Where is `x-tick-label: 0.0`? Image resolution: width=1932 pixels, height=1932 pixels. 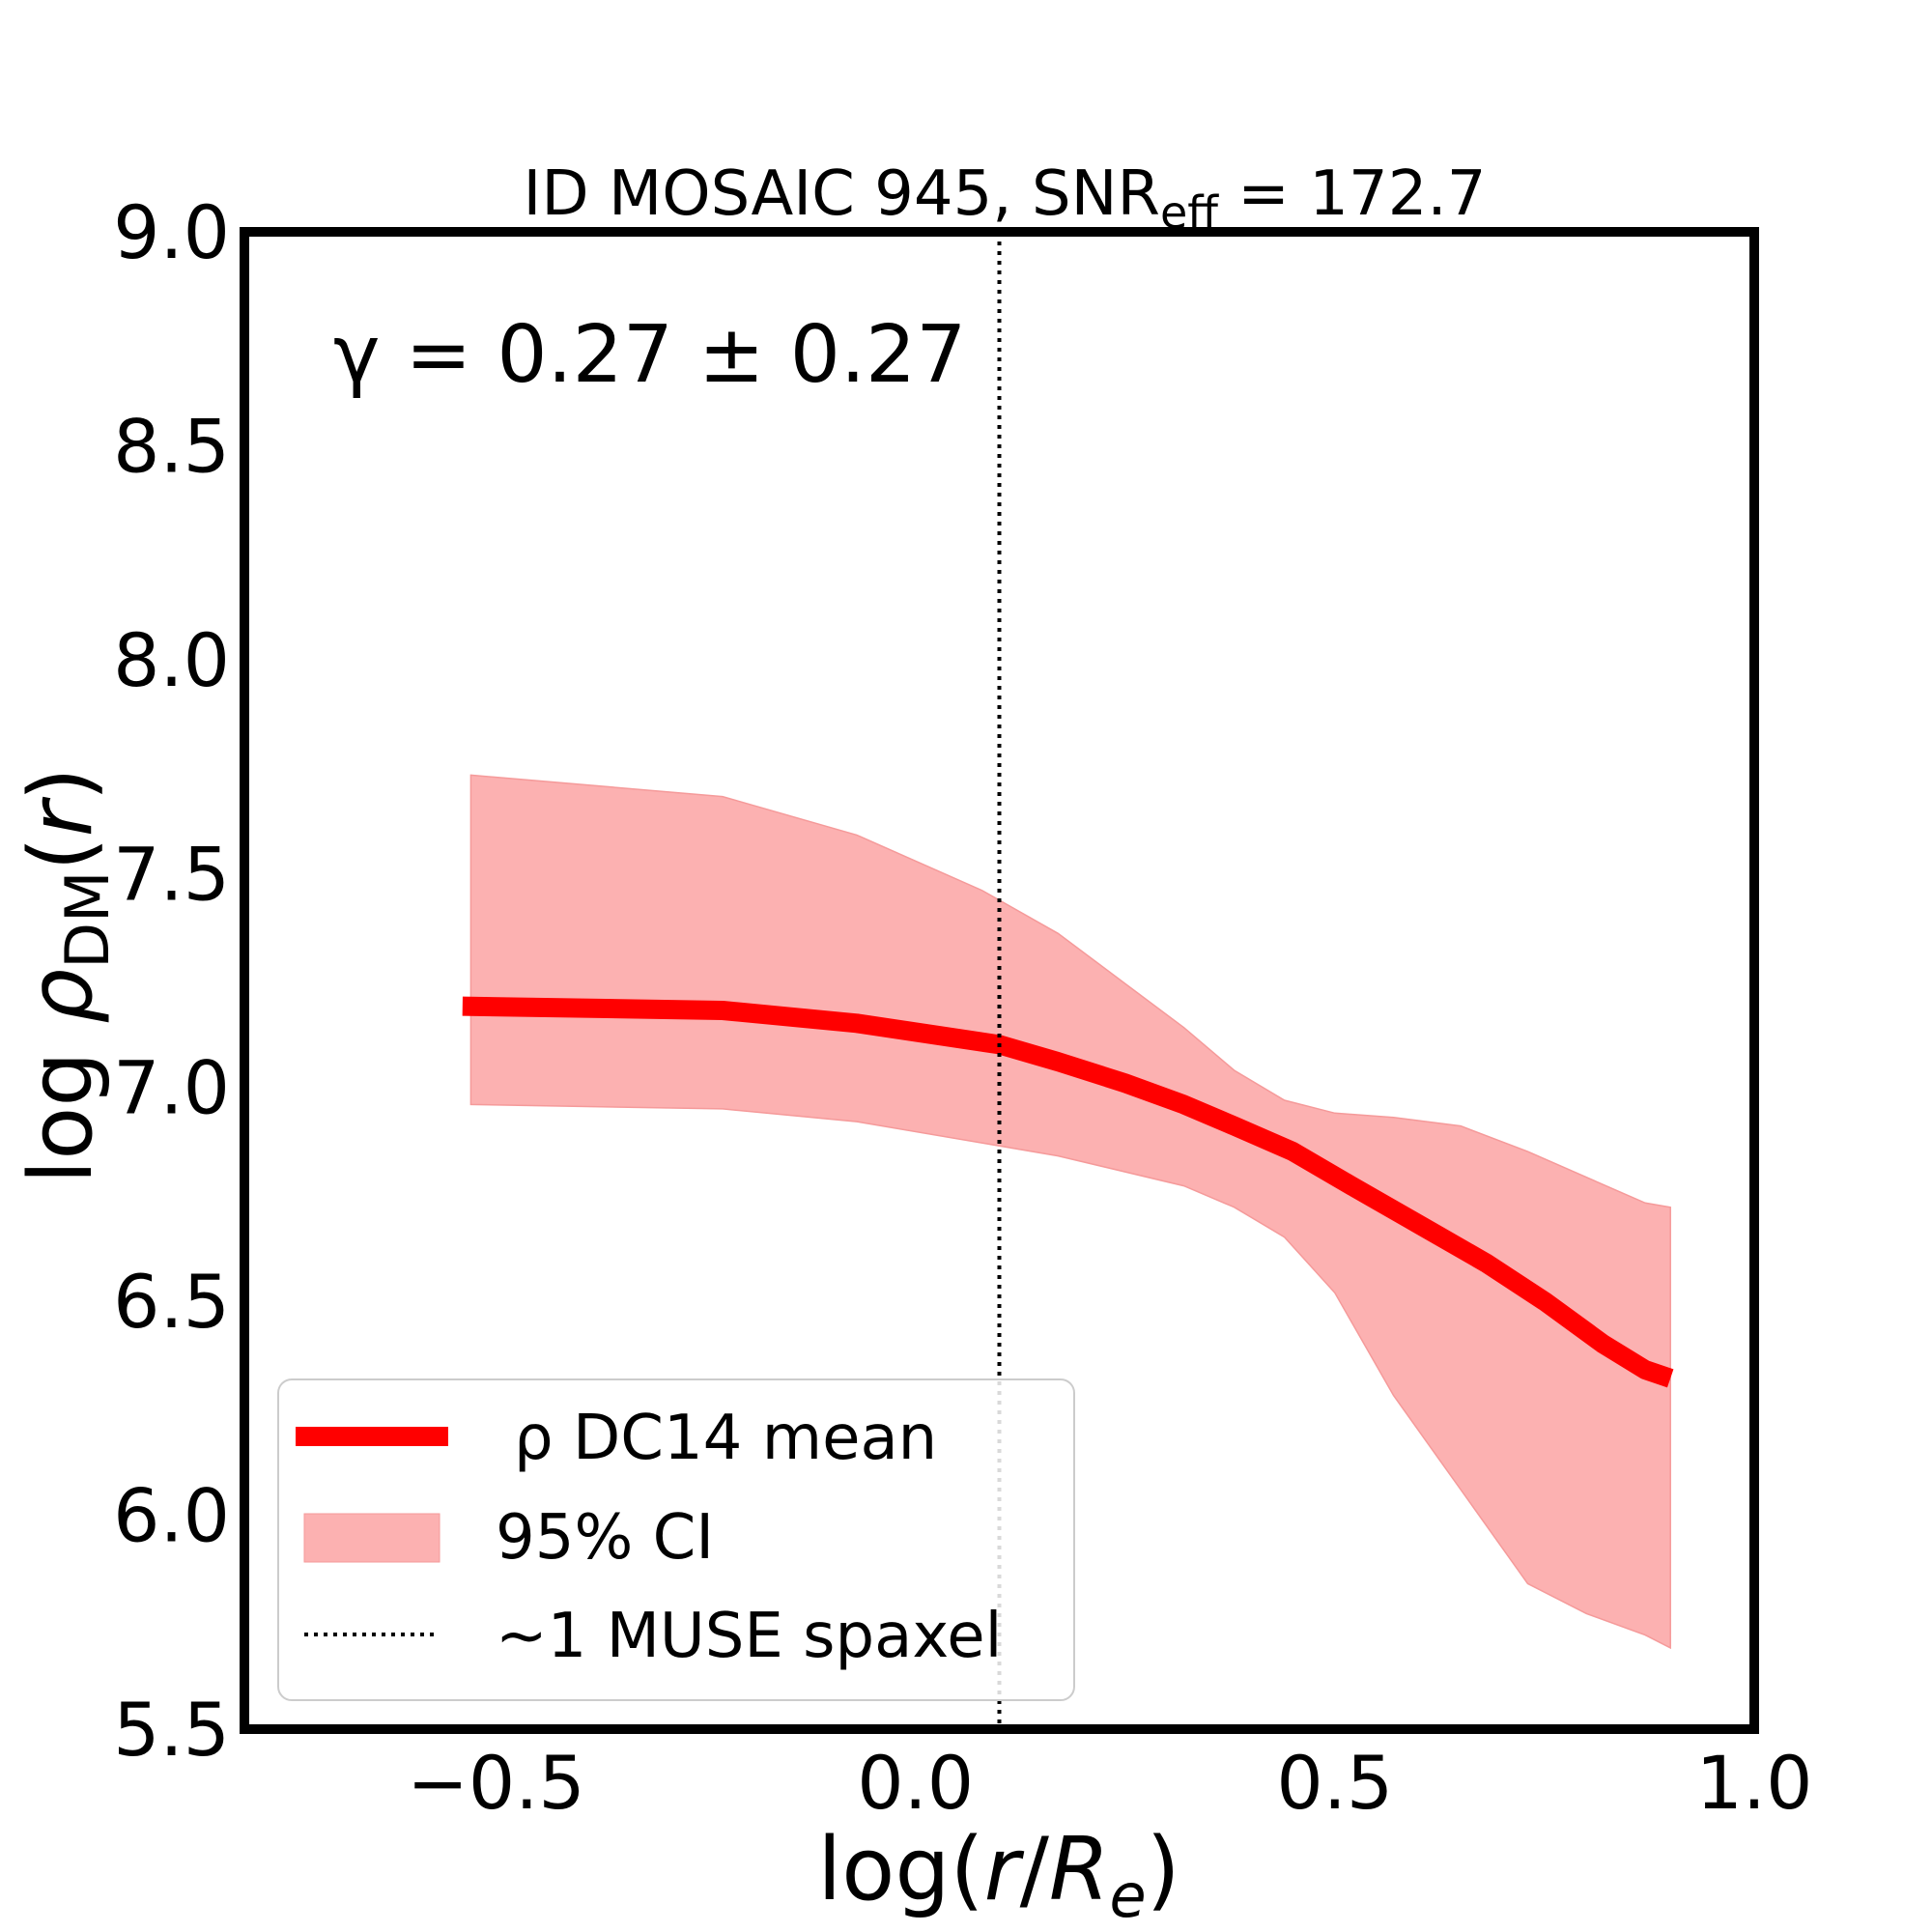 x-tick-label: 0.0 is located at coordinates (915, 1783).